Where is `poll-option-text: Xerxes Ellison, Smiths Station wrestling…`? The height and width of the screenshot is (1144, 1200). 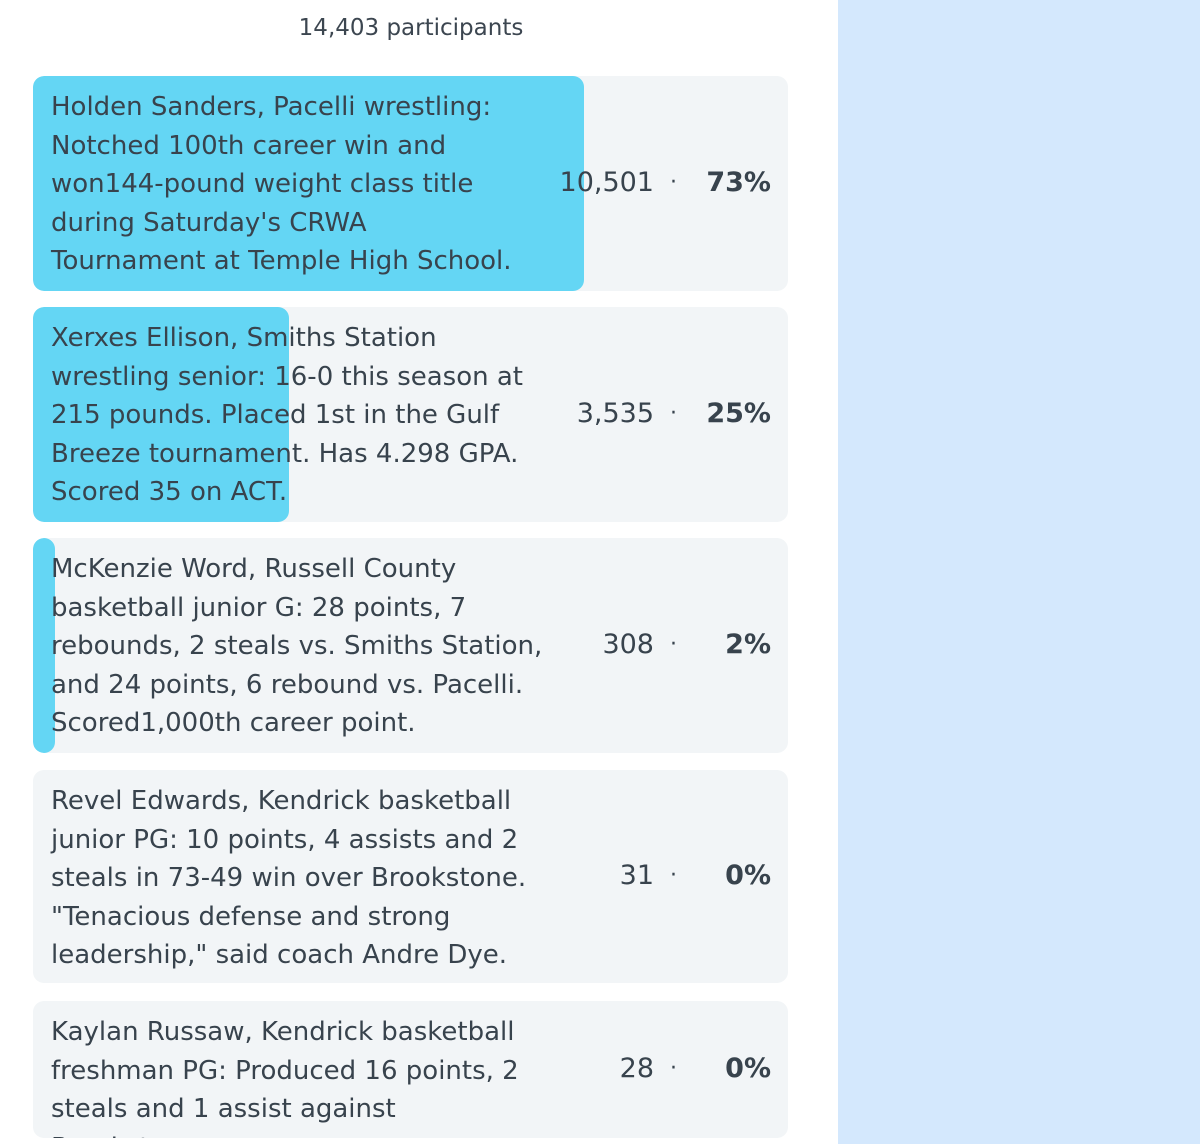
poll-option-text: Xerxes Ellison, Smiths Station wrestling… is located at coordinates (301, 415).